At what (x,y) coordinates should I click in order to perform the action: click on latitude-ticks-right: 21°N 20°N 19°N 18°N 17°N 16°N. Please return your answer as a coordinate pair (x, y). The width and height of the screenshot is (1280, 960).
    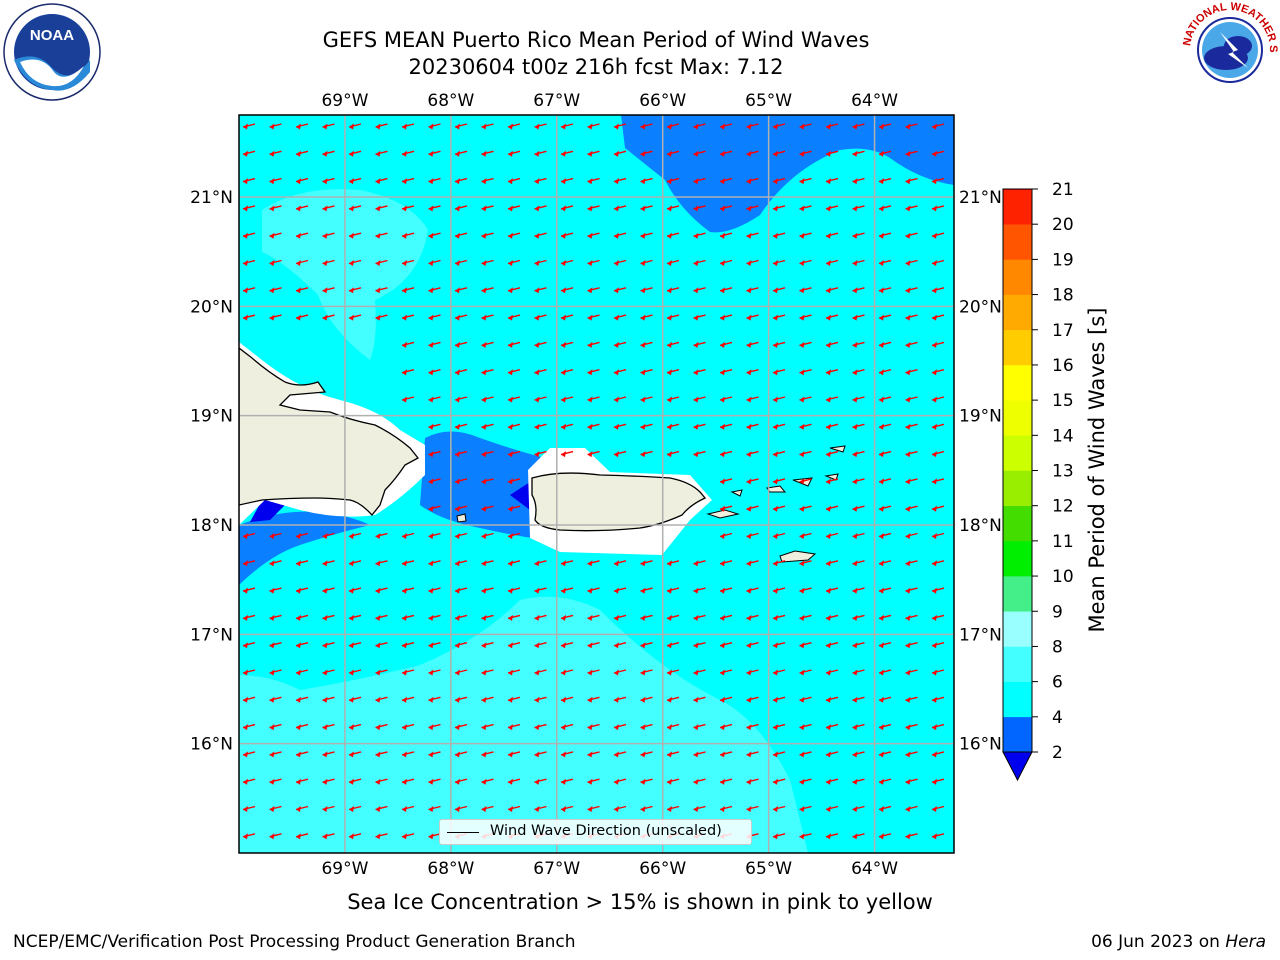
    Looking at the image, I should click on (980, 471).